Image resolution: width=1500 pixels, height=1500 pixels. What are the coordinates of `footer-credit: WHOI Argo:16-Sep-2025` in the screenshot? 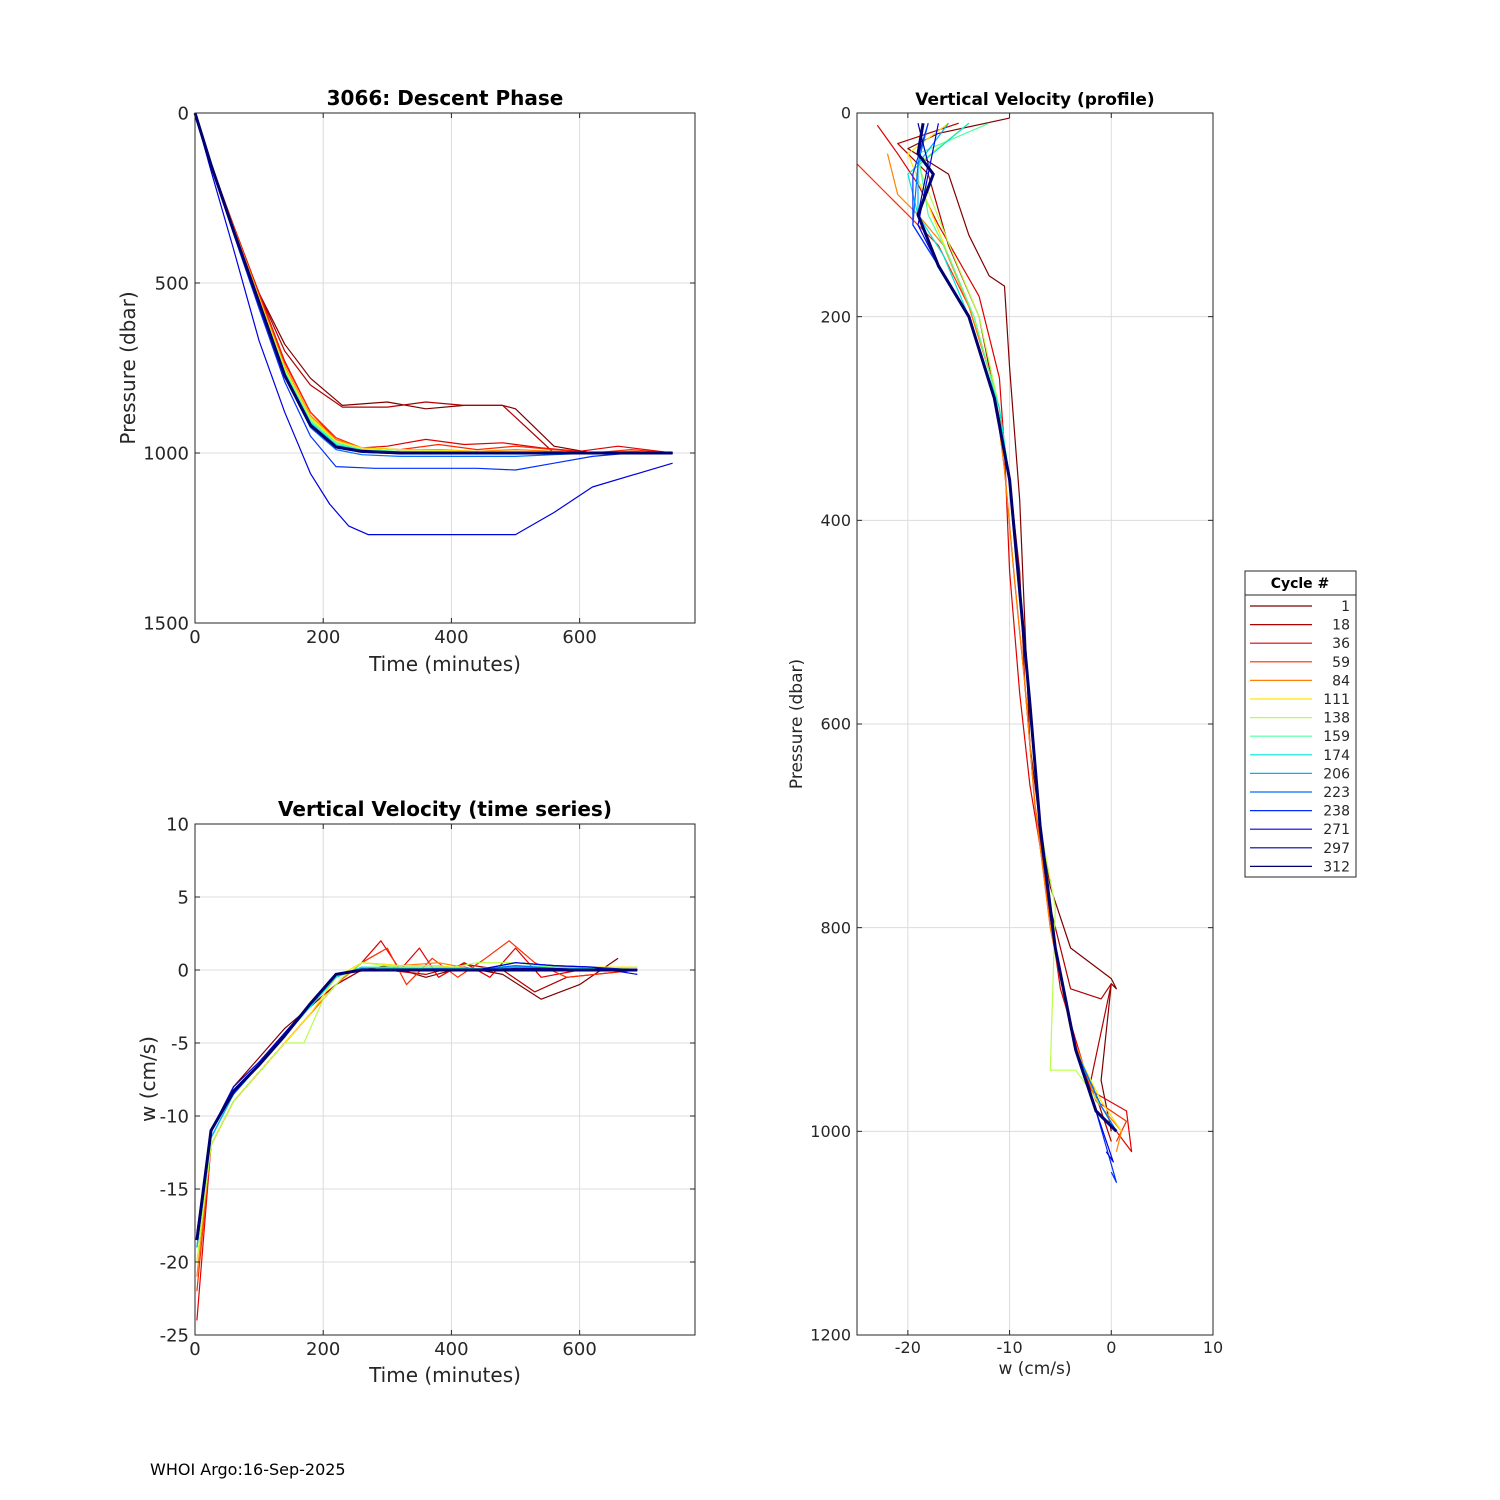 It's located at (248, 1469).